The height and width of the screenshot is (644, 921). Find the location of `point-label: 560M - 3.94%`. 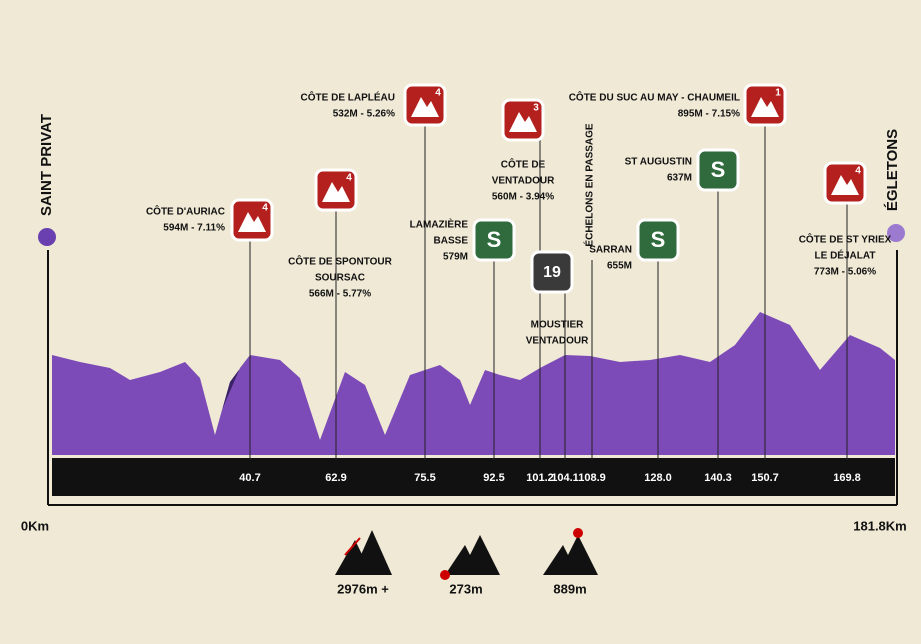

point-label: 560M - 3.94% is located at coordinates (523, 197).